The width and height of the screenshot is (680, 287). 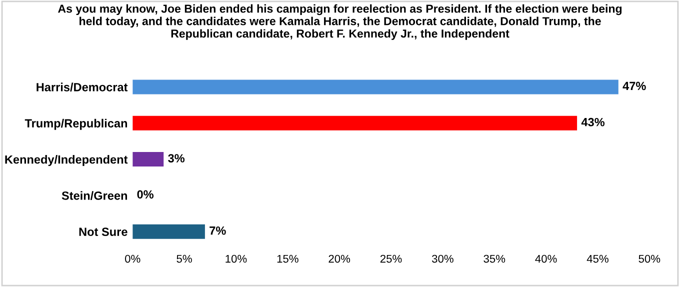 I want to click on x-tick-label: 40%, so click(x=546, y=258).